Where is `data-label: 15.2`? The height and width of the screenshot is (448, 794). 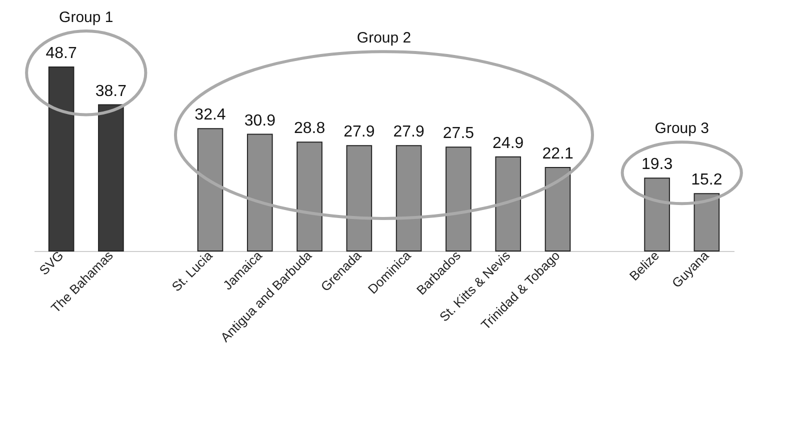
data-label: 15.2 is located at coordinates (706, 180).